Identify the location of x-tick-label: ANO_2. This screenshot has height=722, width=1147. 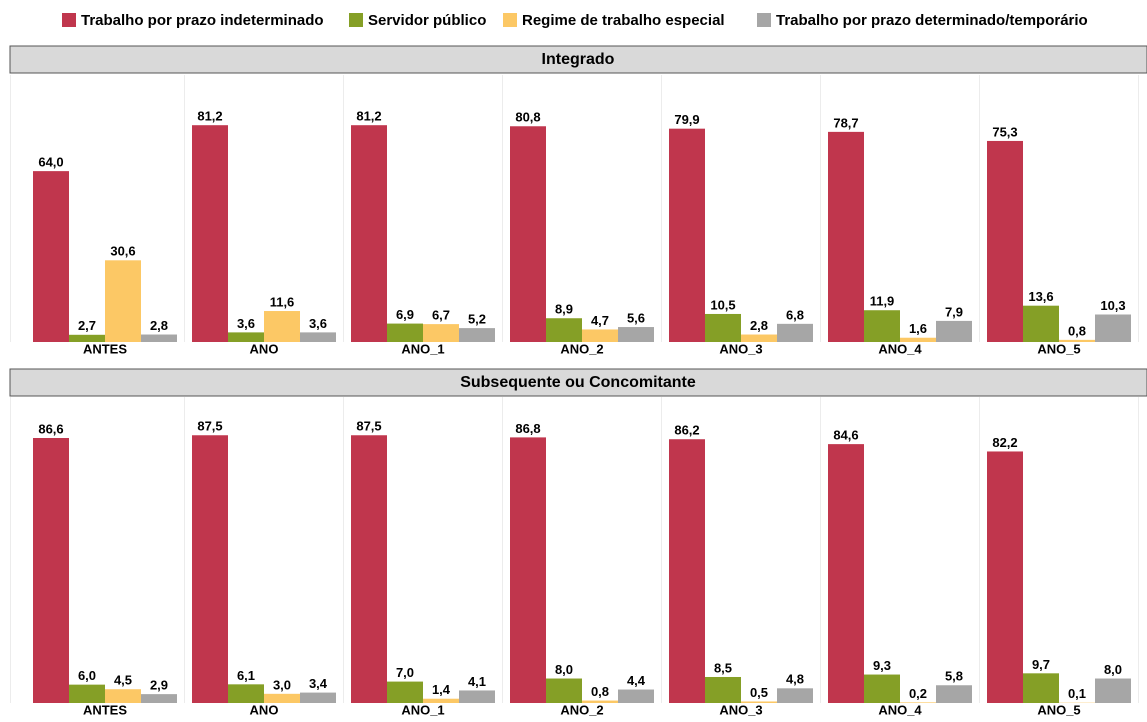
(581, 348).